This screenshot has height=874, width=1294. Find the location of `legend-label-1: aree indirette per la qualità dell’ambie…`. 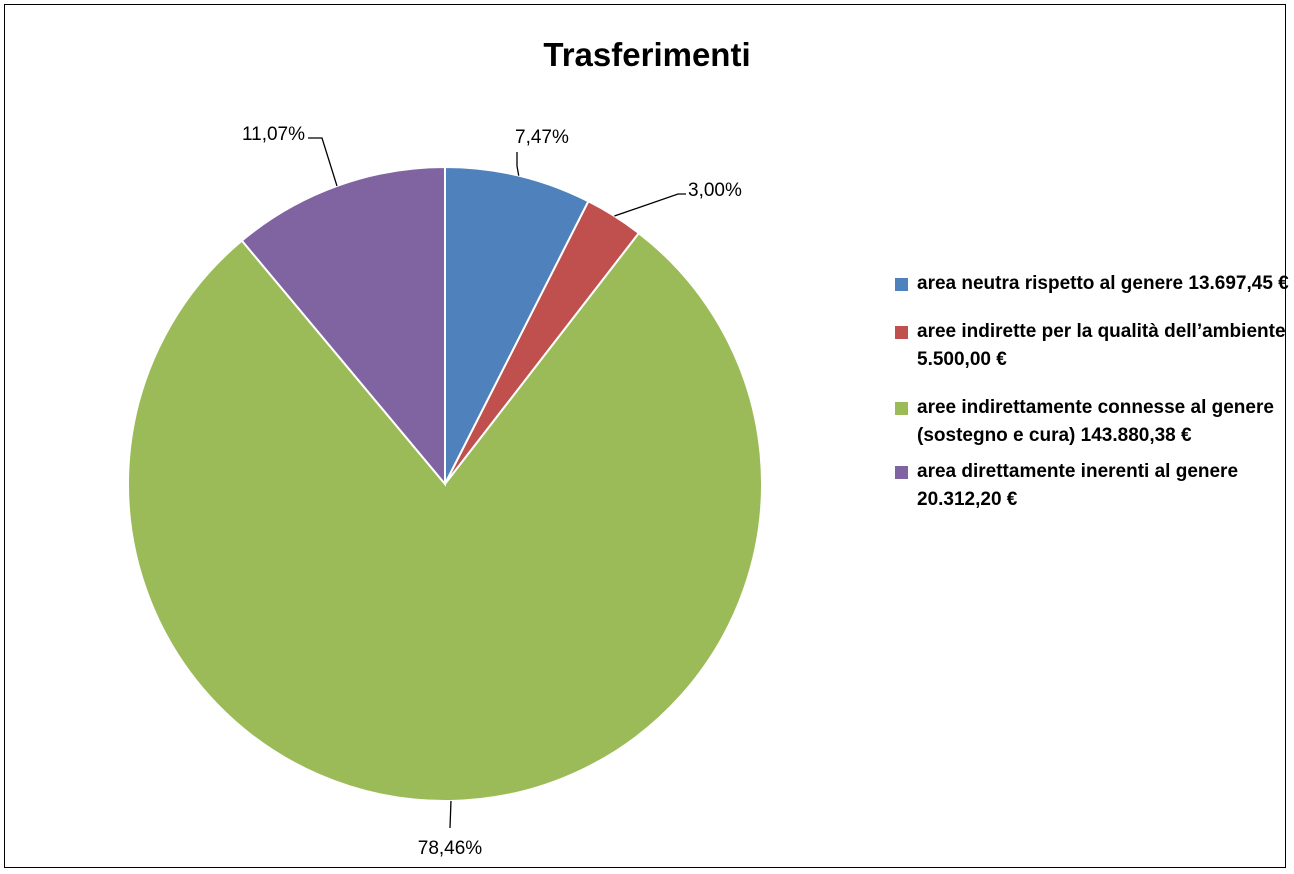

legend-label-1: aree indirette per la qualità dell’ambie… is located at coordinates (1101, 345).